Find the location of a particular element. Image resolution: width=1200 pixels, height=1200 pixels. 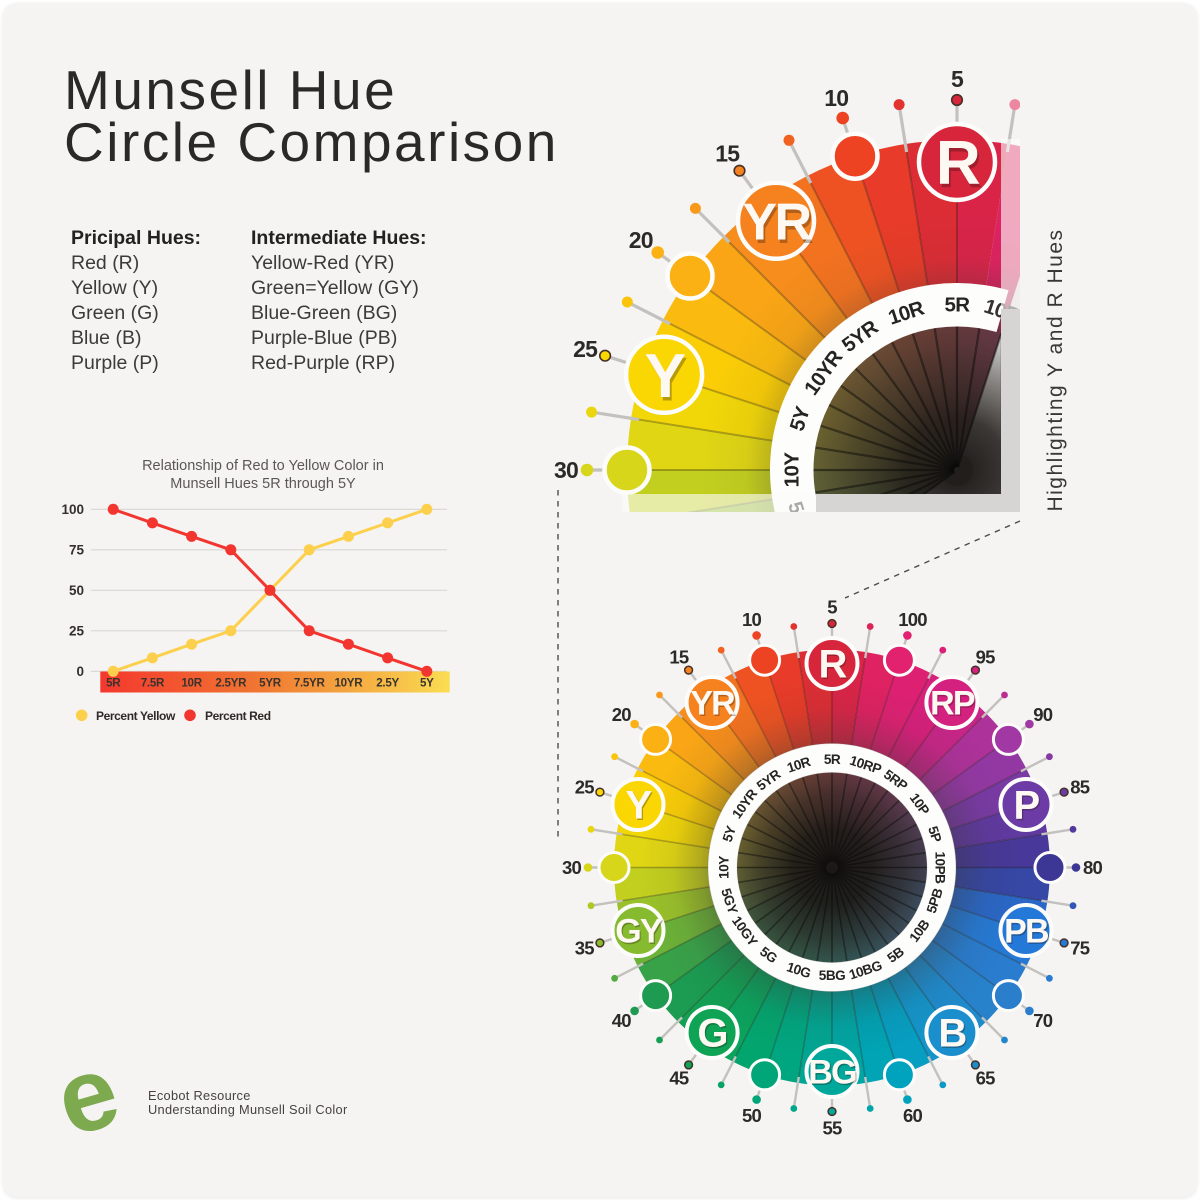

svg-text: 5P is located at coordinates (934, 834).